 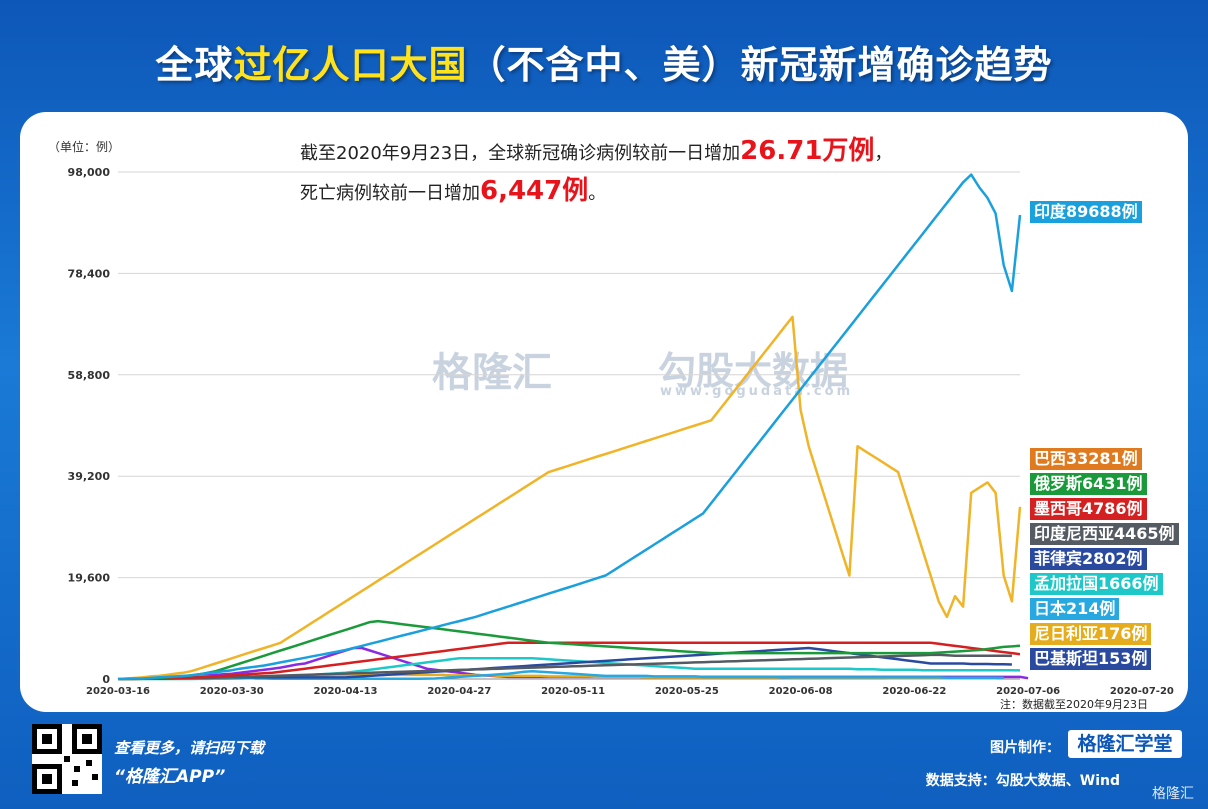 I want to click on app-name: “格隆汇APP”, so click(x=170, y=777).